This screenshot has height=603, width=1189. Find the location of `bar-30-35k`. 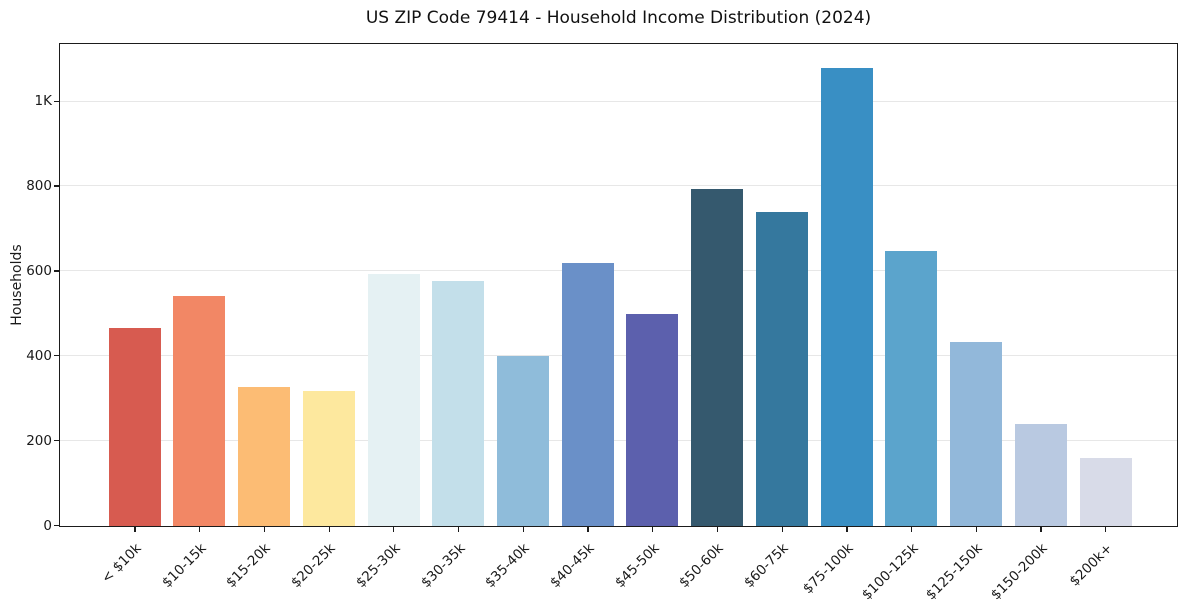

bar-30-35k is located at coordinates (458, 403).